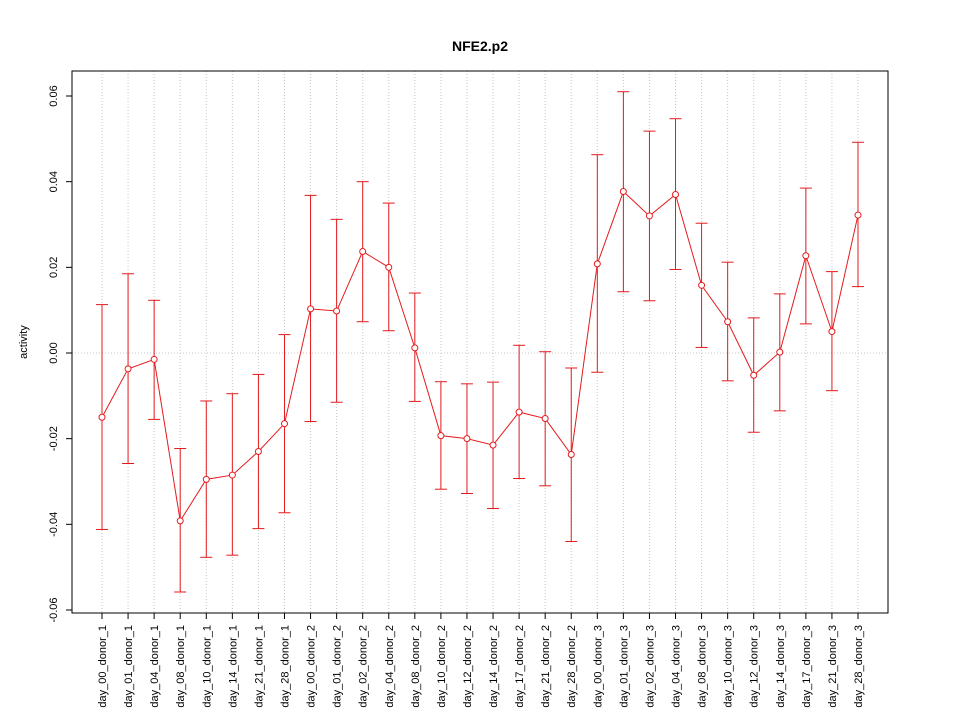 Image resolution: width=960 pixels, height=720 pixels. I want to click on x-tick-label: day_28_donor_1, so click(285, 666).